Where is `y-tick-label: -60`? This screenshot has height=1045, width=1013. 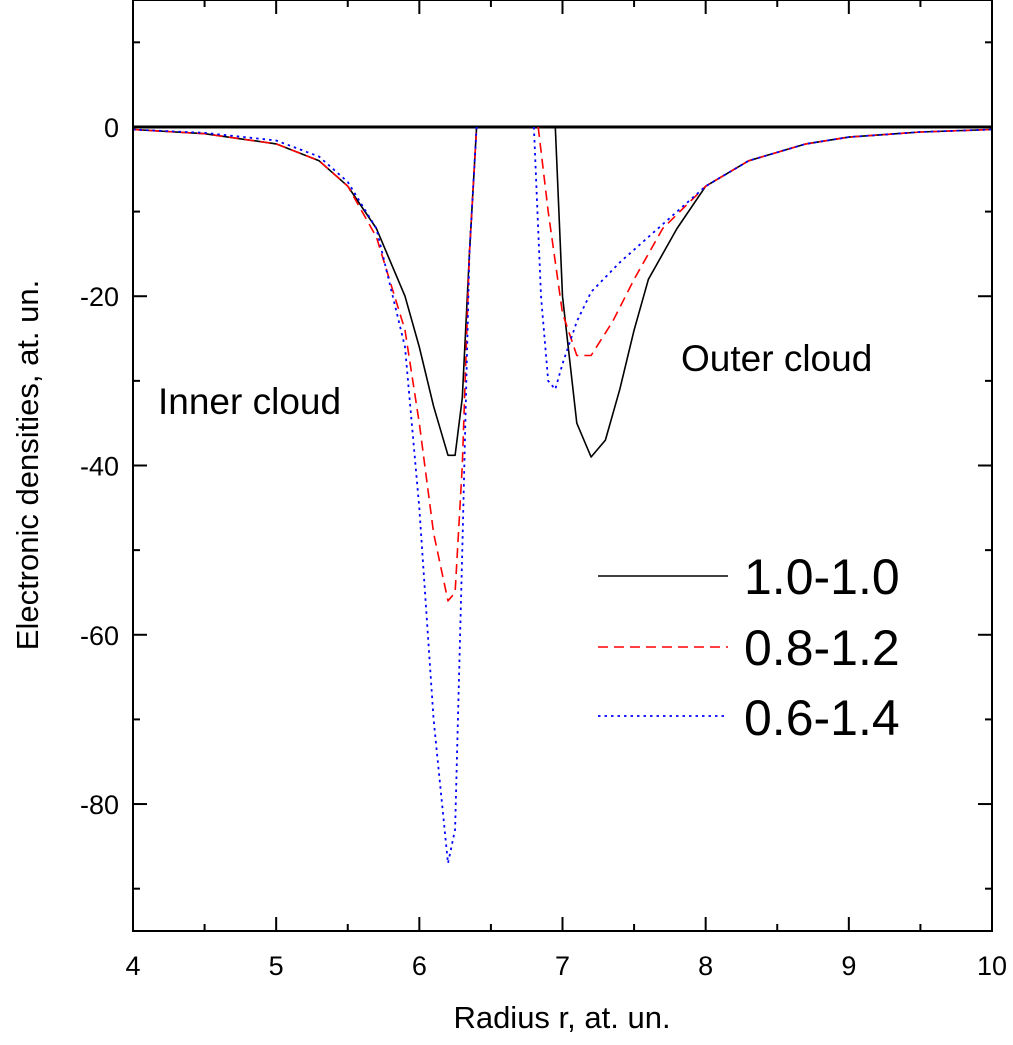 y-tick-label: -60 is located at coordinates (99, 636).